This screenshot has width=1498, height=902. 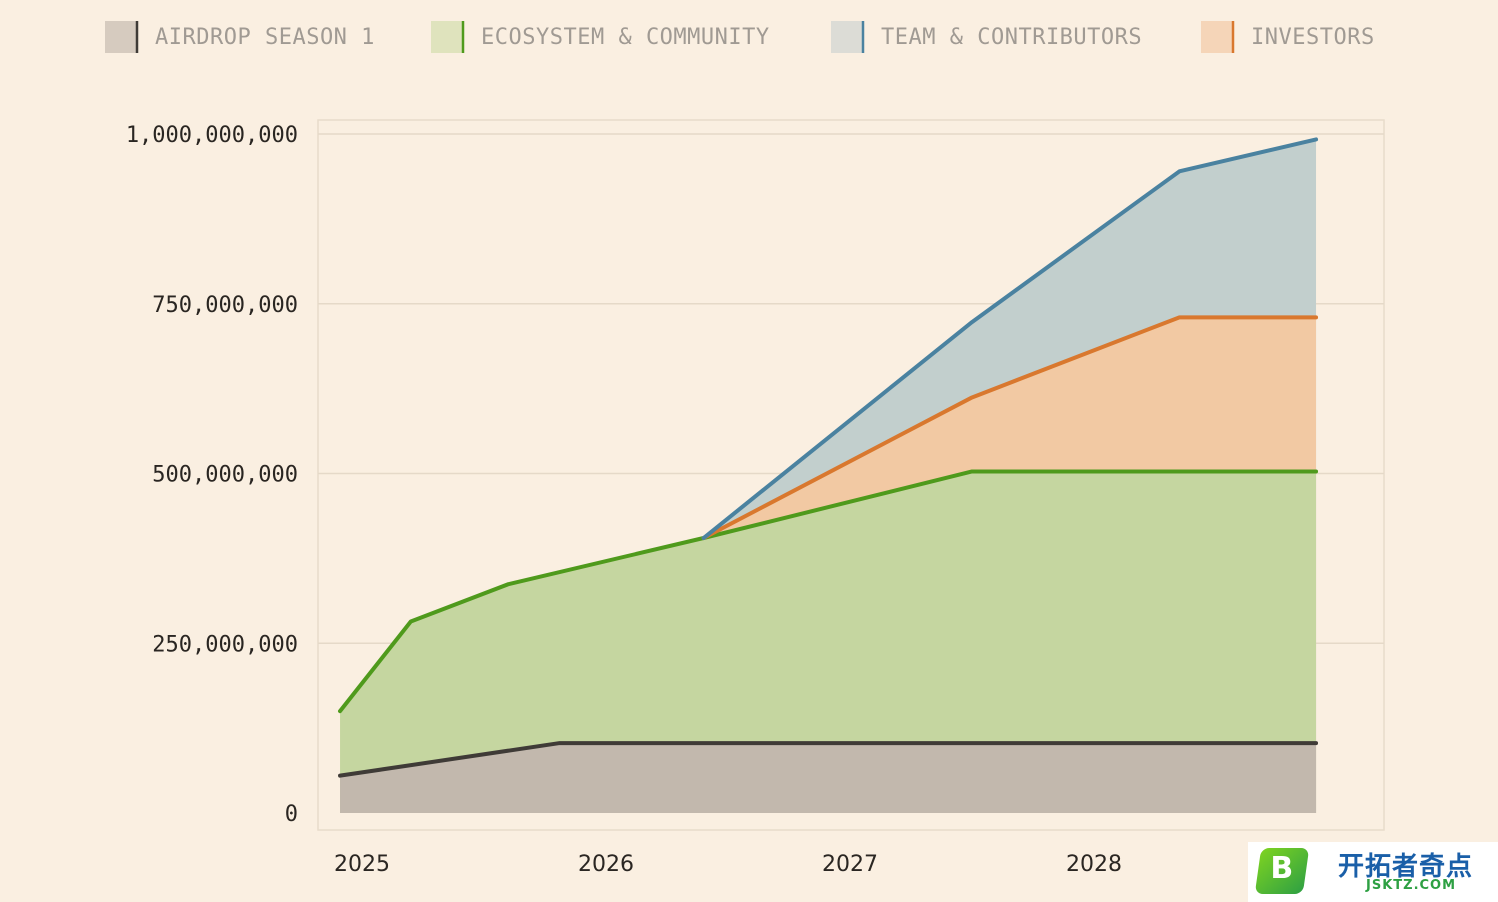 I want to click on legend-swatch-ecosystem-and-community, so click(x=447, y=37).